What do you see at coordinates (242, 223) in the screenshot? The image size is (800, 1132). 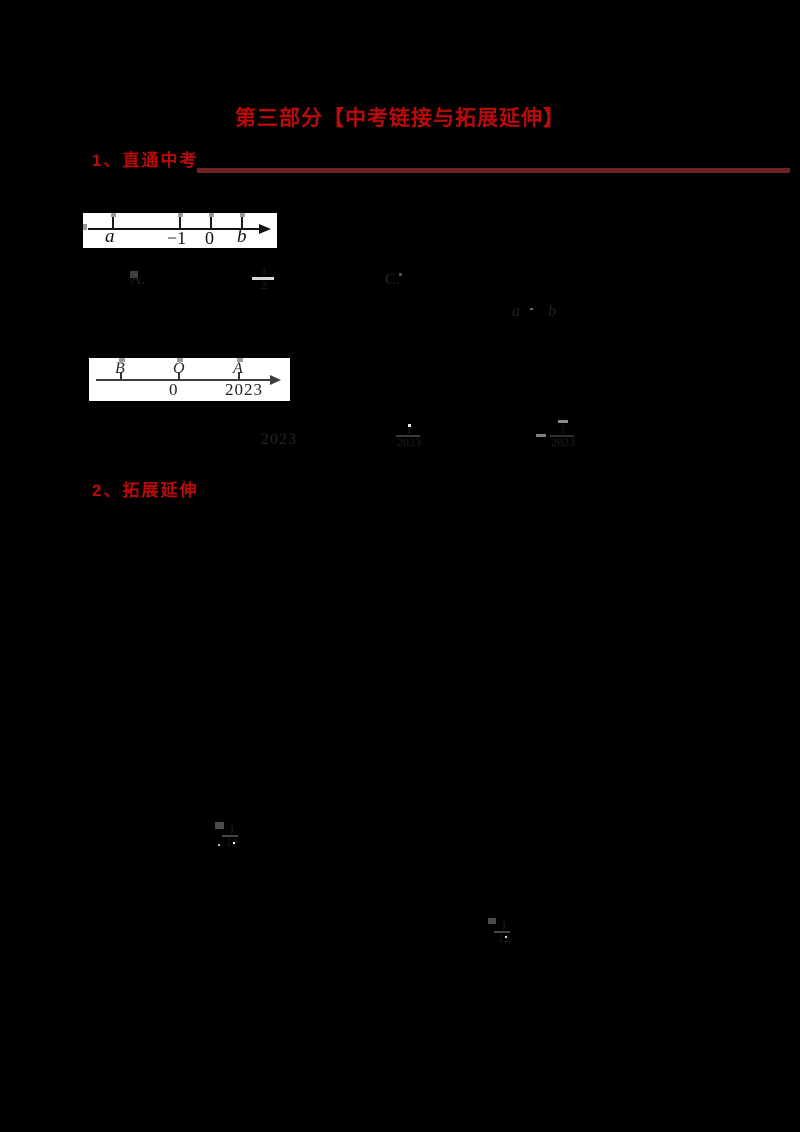 I see `tick-b` at bounding box center [242, 223].